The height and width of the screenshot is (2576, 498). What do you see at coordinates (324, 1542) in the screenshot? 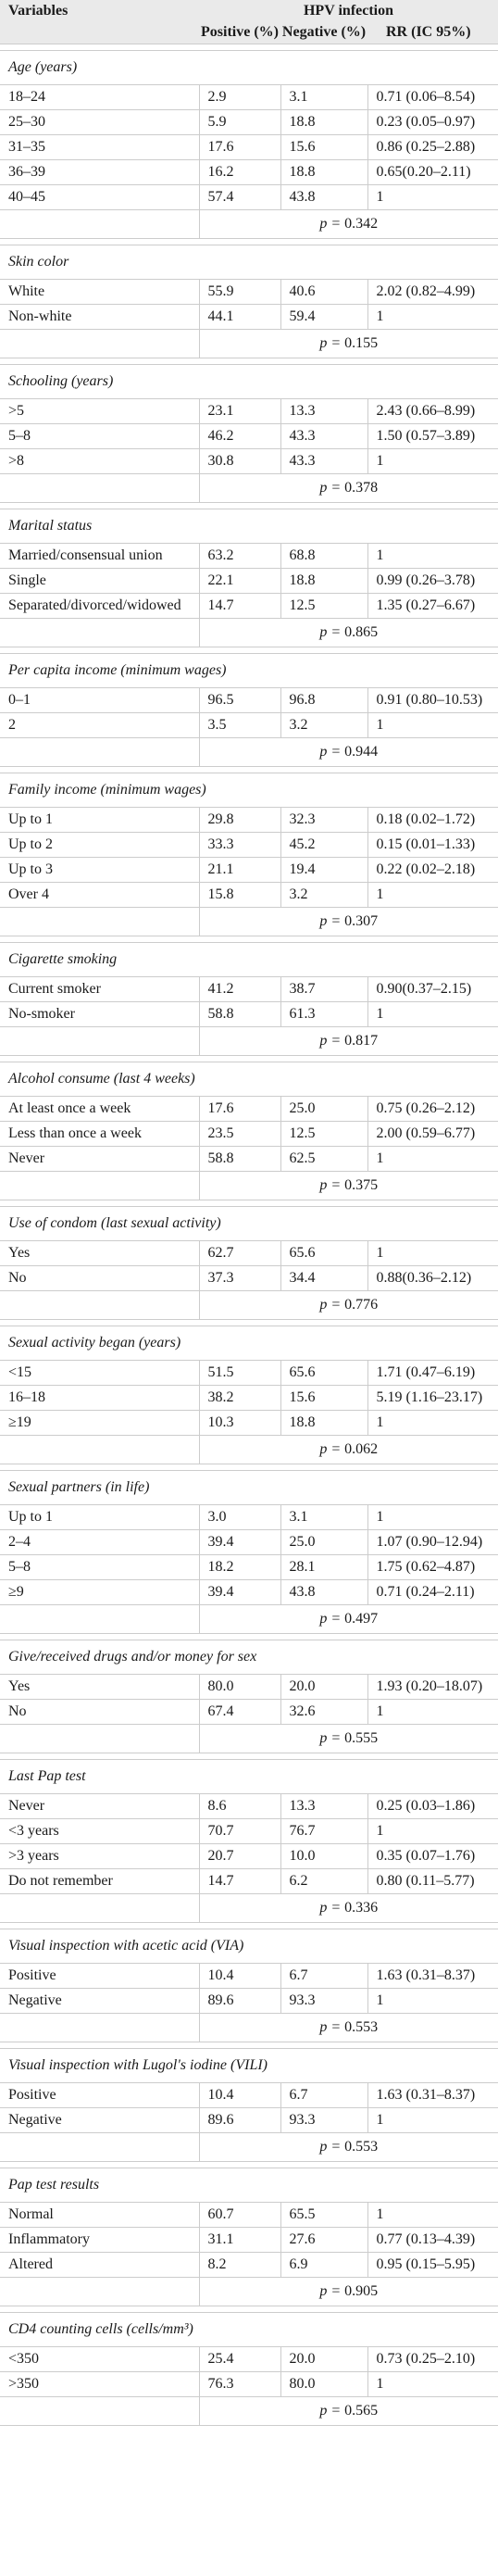
I see `cell-negative: 25.0` at bounding box center [324, 1542].